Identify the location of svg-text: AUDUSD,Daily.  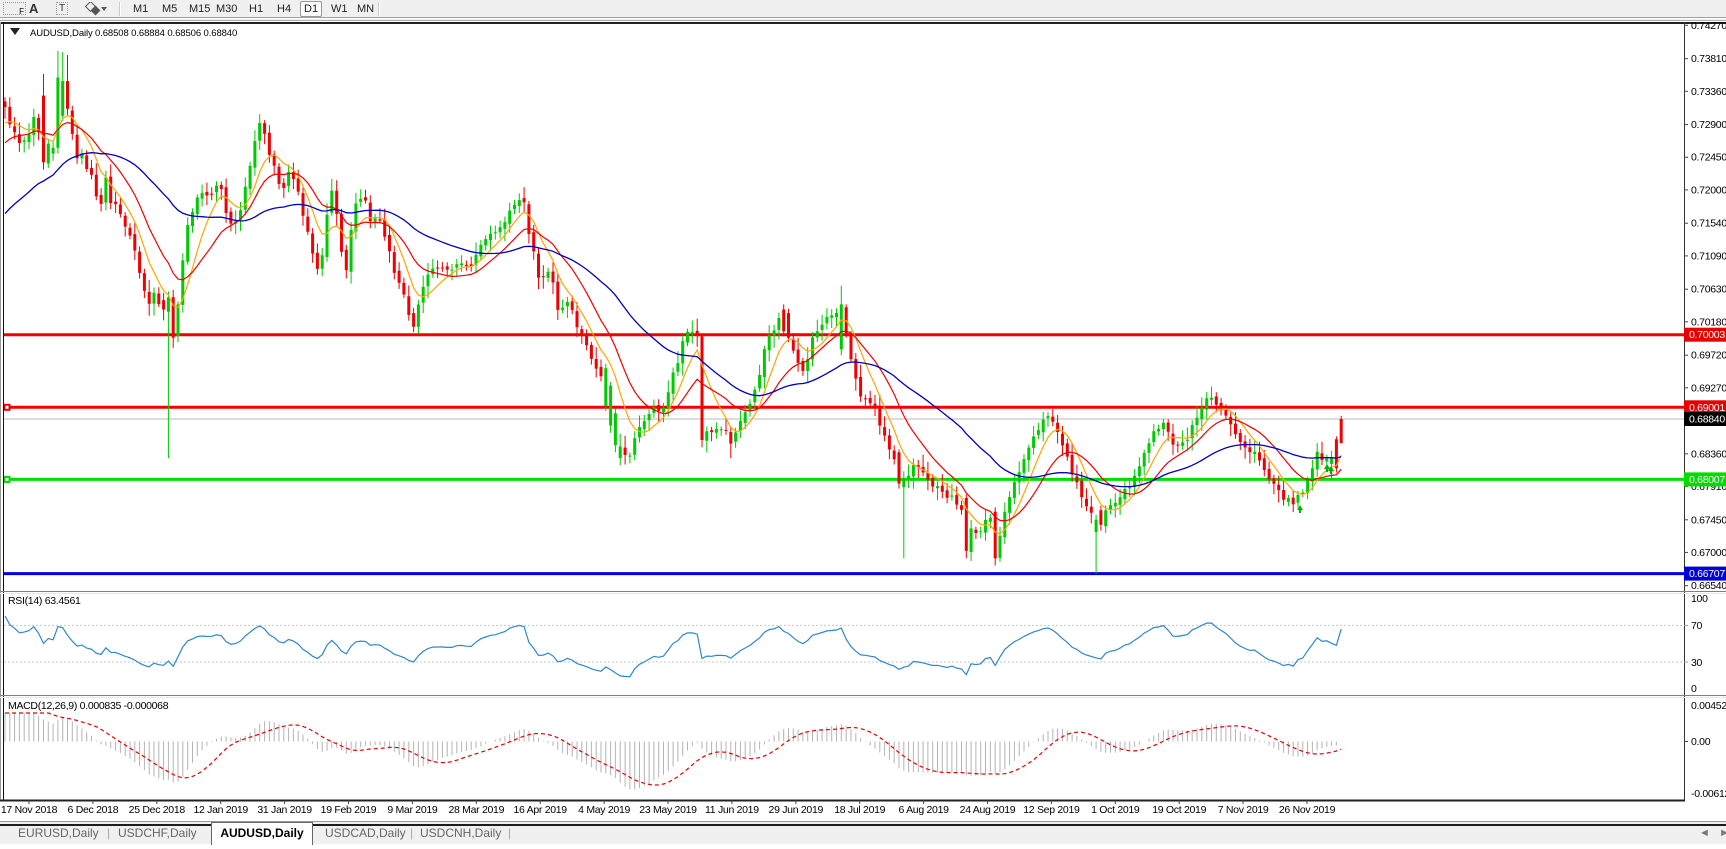
(61, 33).